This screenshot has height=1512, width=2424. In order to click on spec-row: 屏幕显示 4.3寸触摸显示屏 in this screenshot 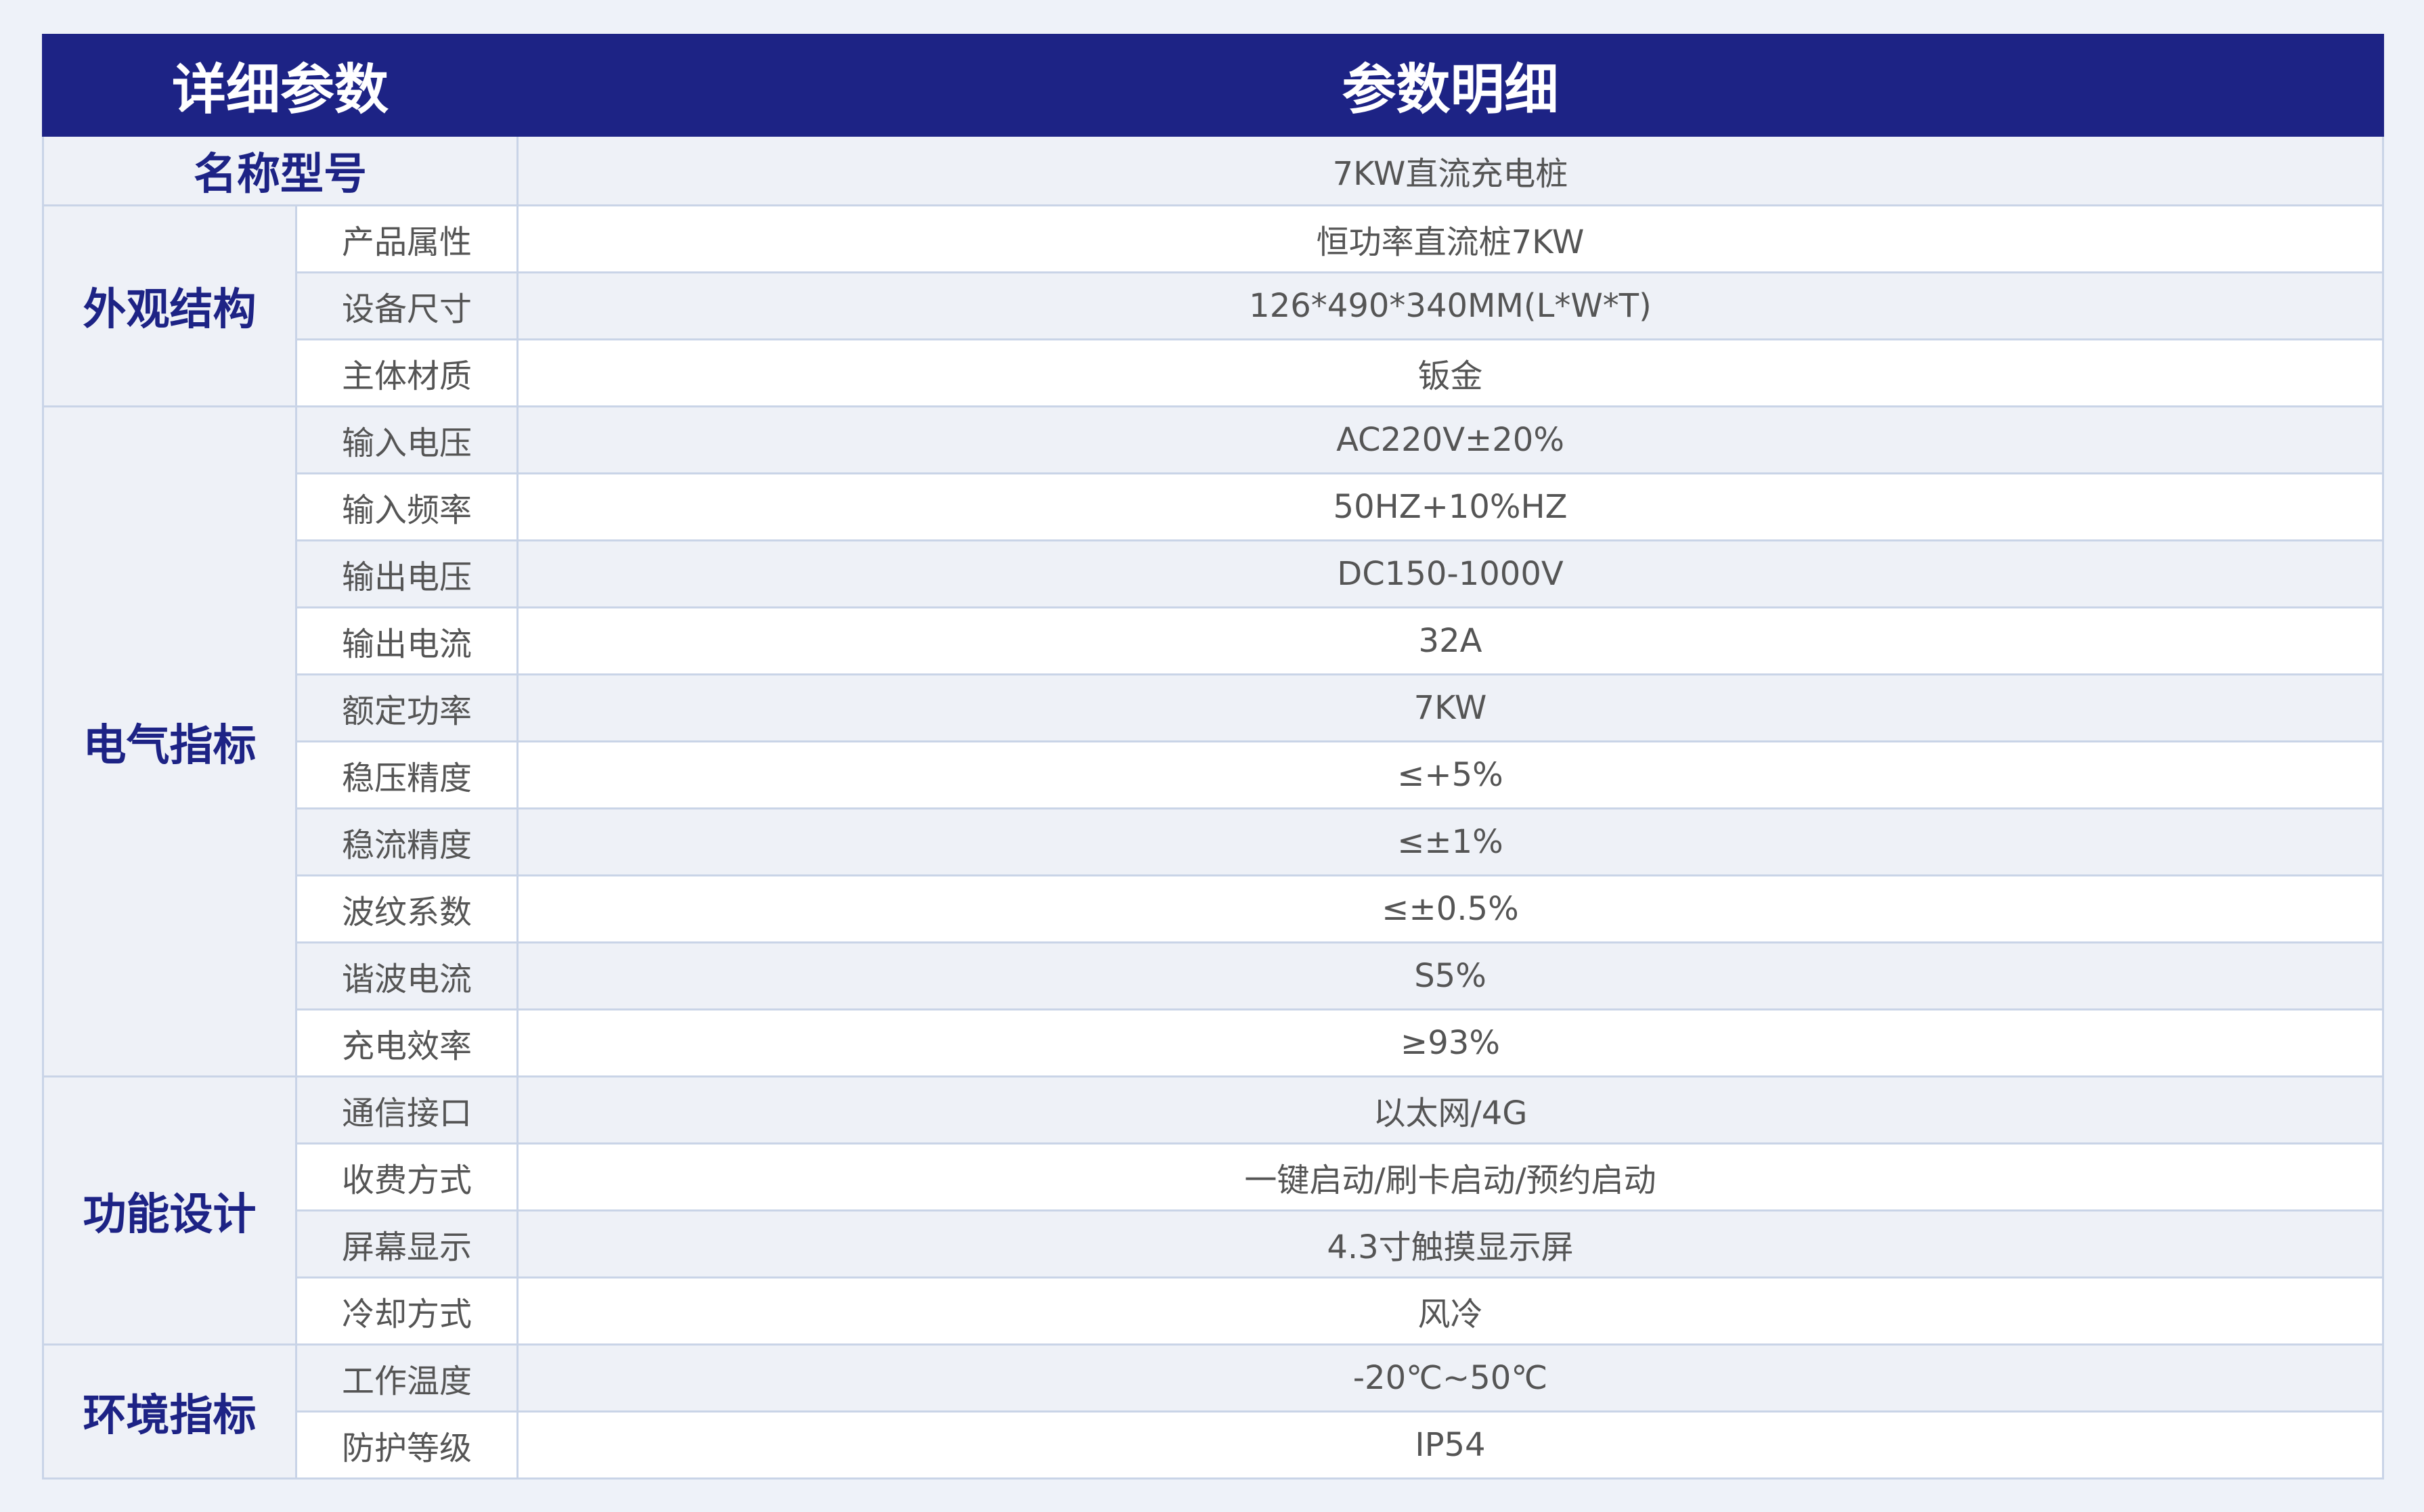, I will do `click(1213, 1243)`.